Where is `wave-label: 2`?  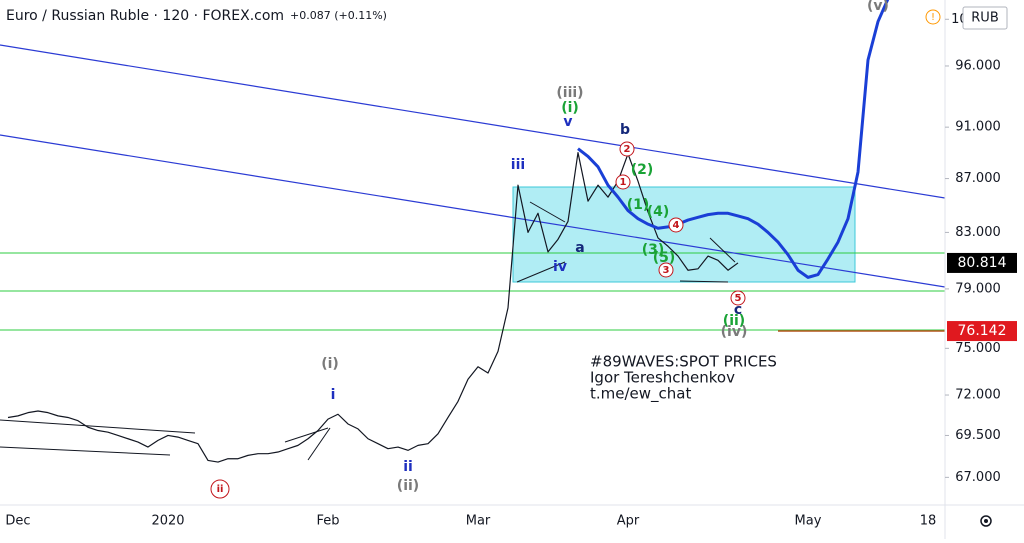
wave-label: 2 is located at coordinates (627, 149).